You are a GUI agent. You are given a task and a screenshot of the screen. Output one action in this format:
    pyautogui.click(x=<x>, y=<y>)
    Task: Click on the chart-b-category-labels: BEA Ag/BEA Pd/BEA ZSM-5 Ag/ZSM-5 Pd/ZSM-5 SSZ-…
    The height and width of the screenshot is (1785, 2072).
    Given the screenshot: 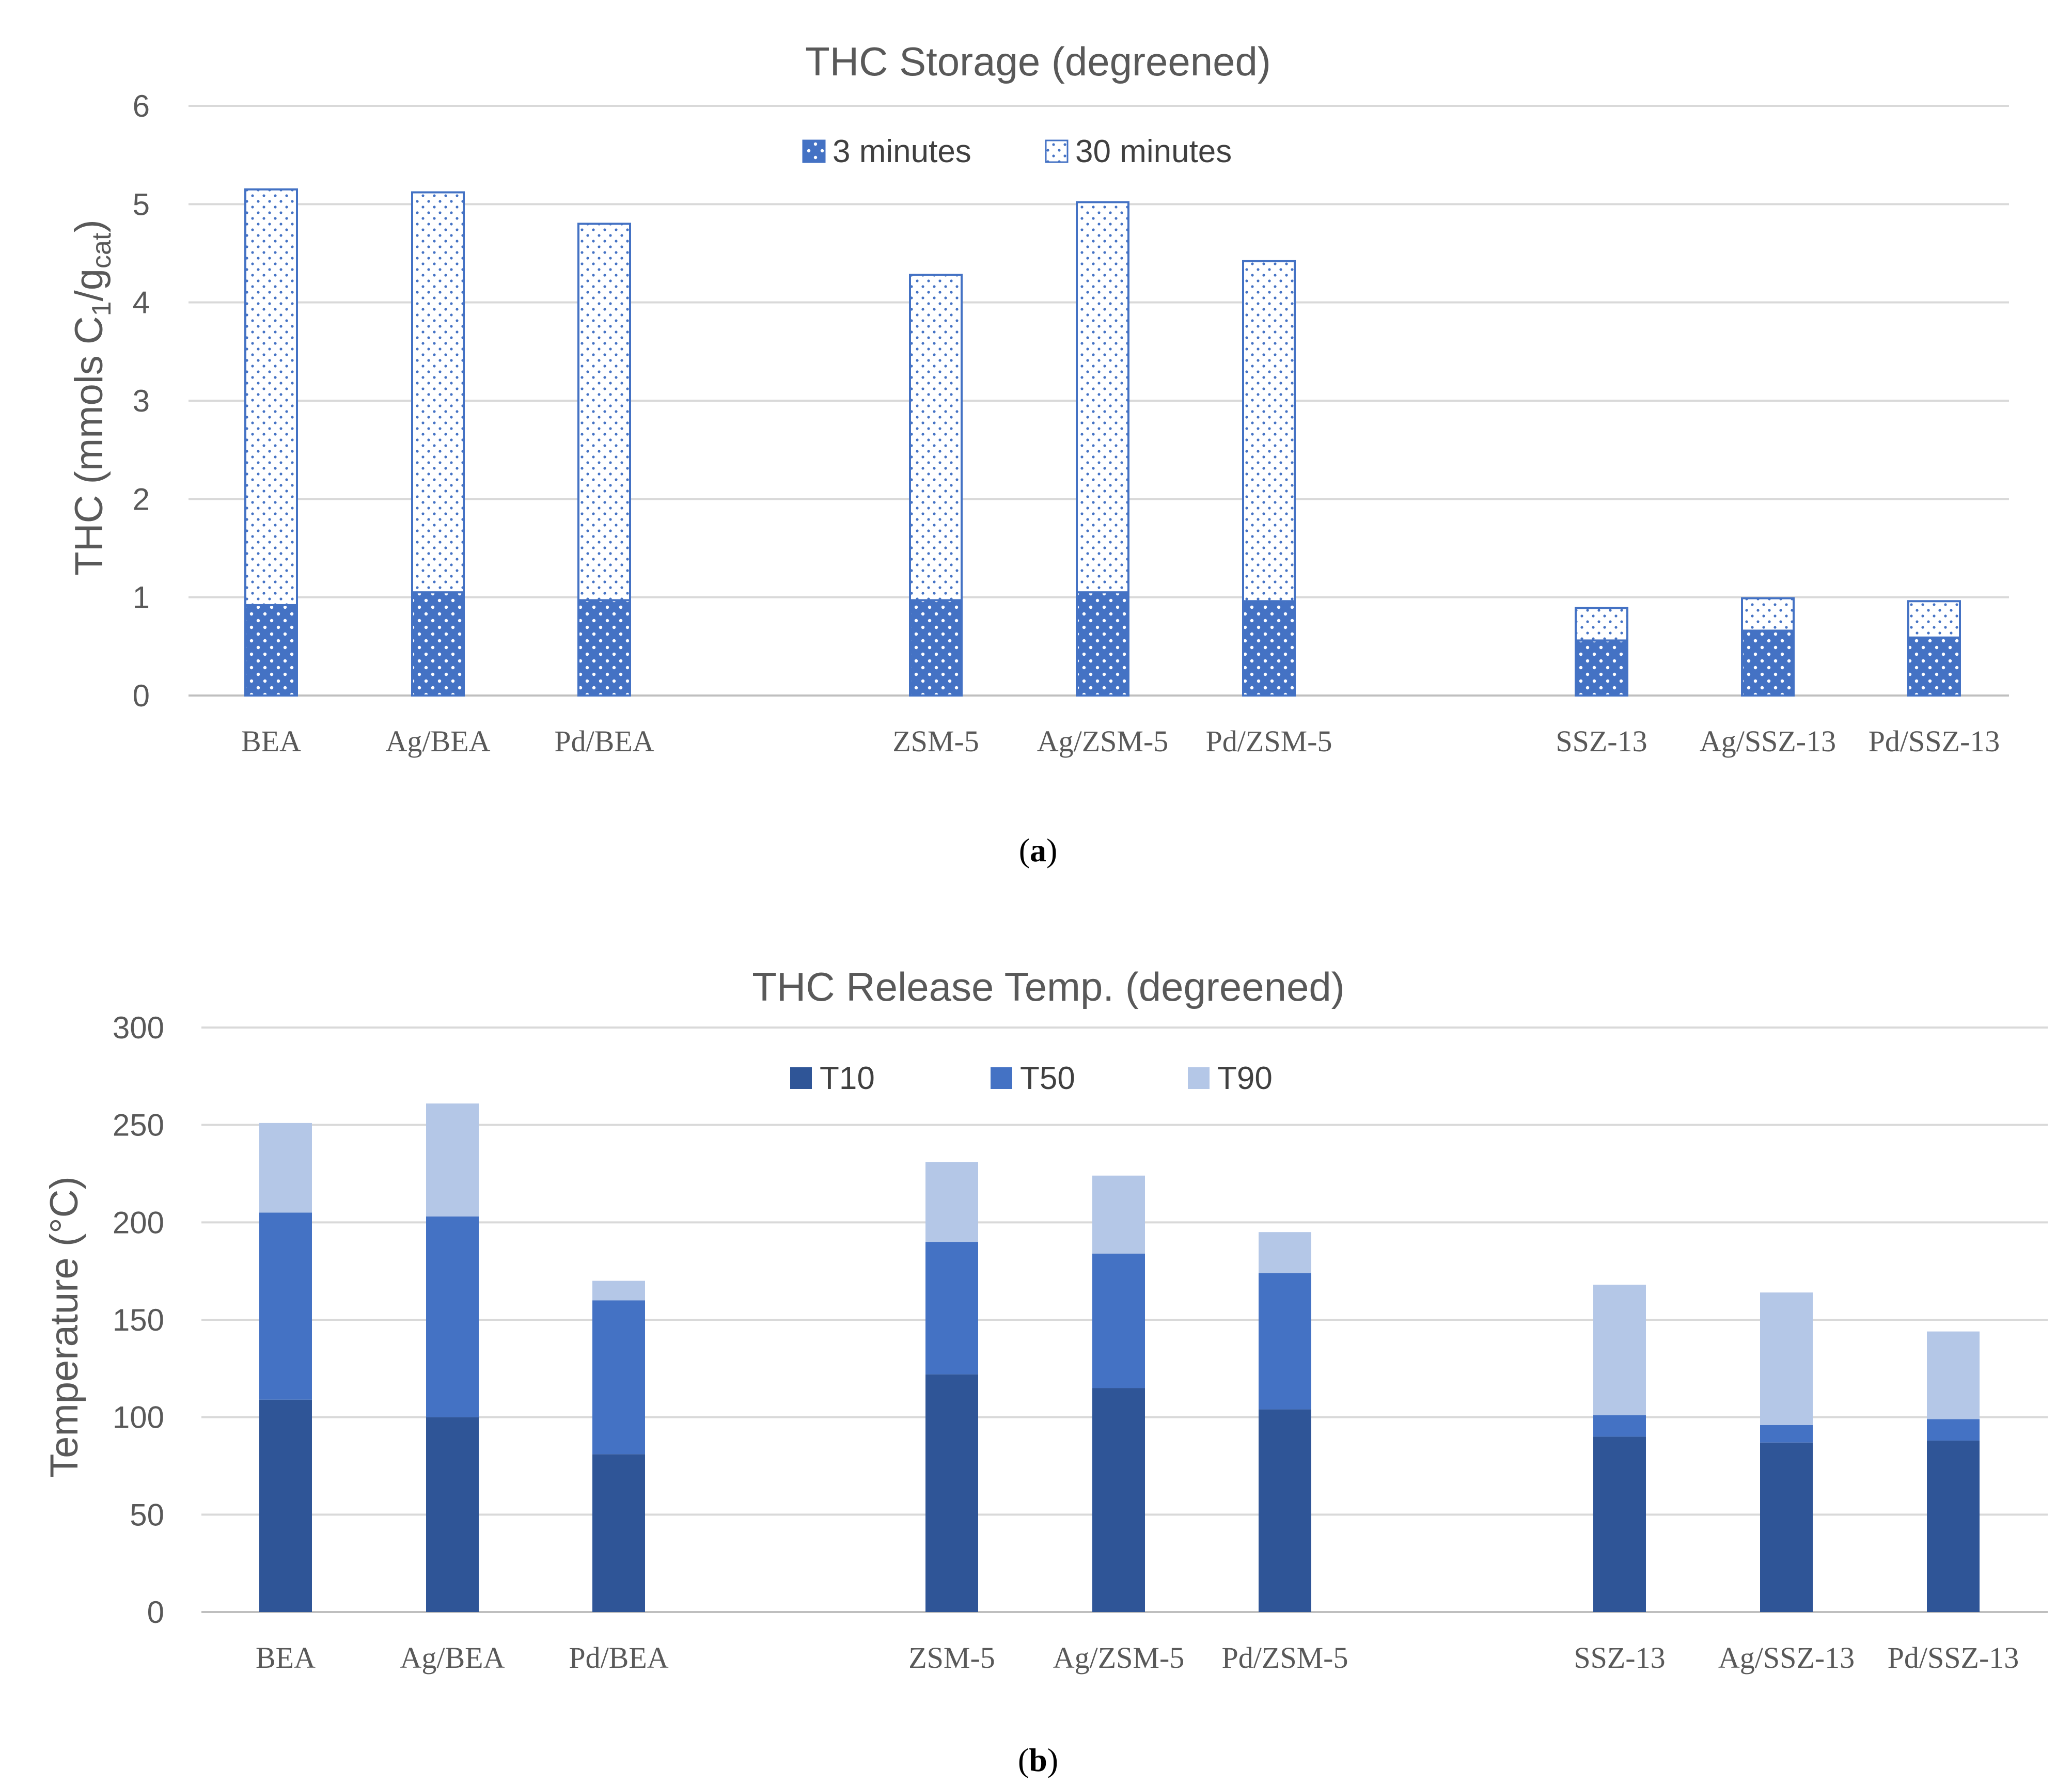 What is the action you would take?
    pyautogui.click(x=1137, y=1658)
    